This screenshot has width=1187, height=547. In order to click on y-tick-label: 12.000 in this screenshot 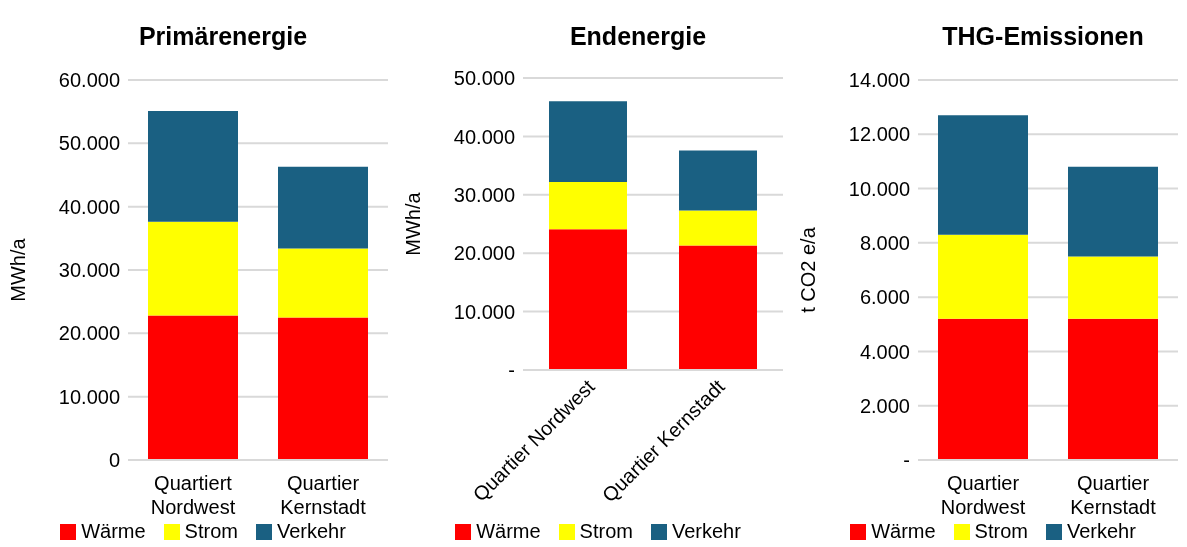, I will do `click(879, 134)`.